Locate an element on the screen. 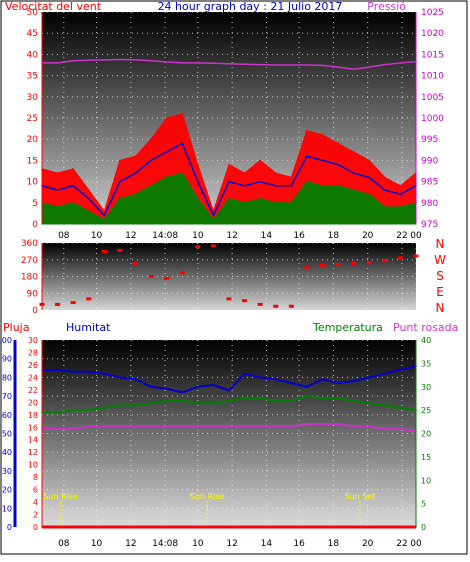 This screenshot has width=470, height=562. humidity-tick-label: 90 is located at coordinates (7, 359).